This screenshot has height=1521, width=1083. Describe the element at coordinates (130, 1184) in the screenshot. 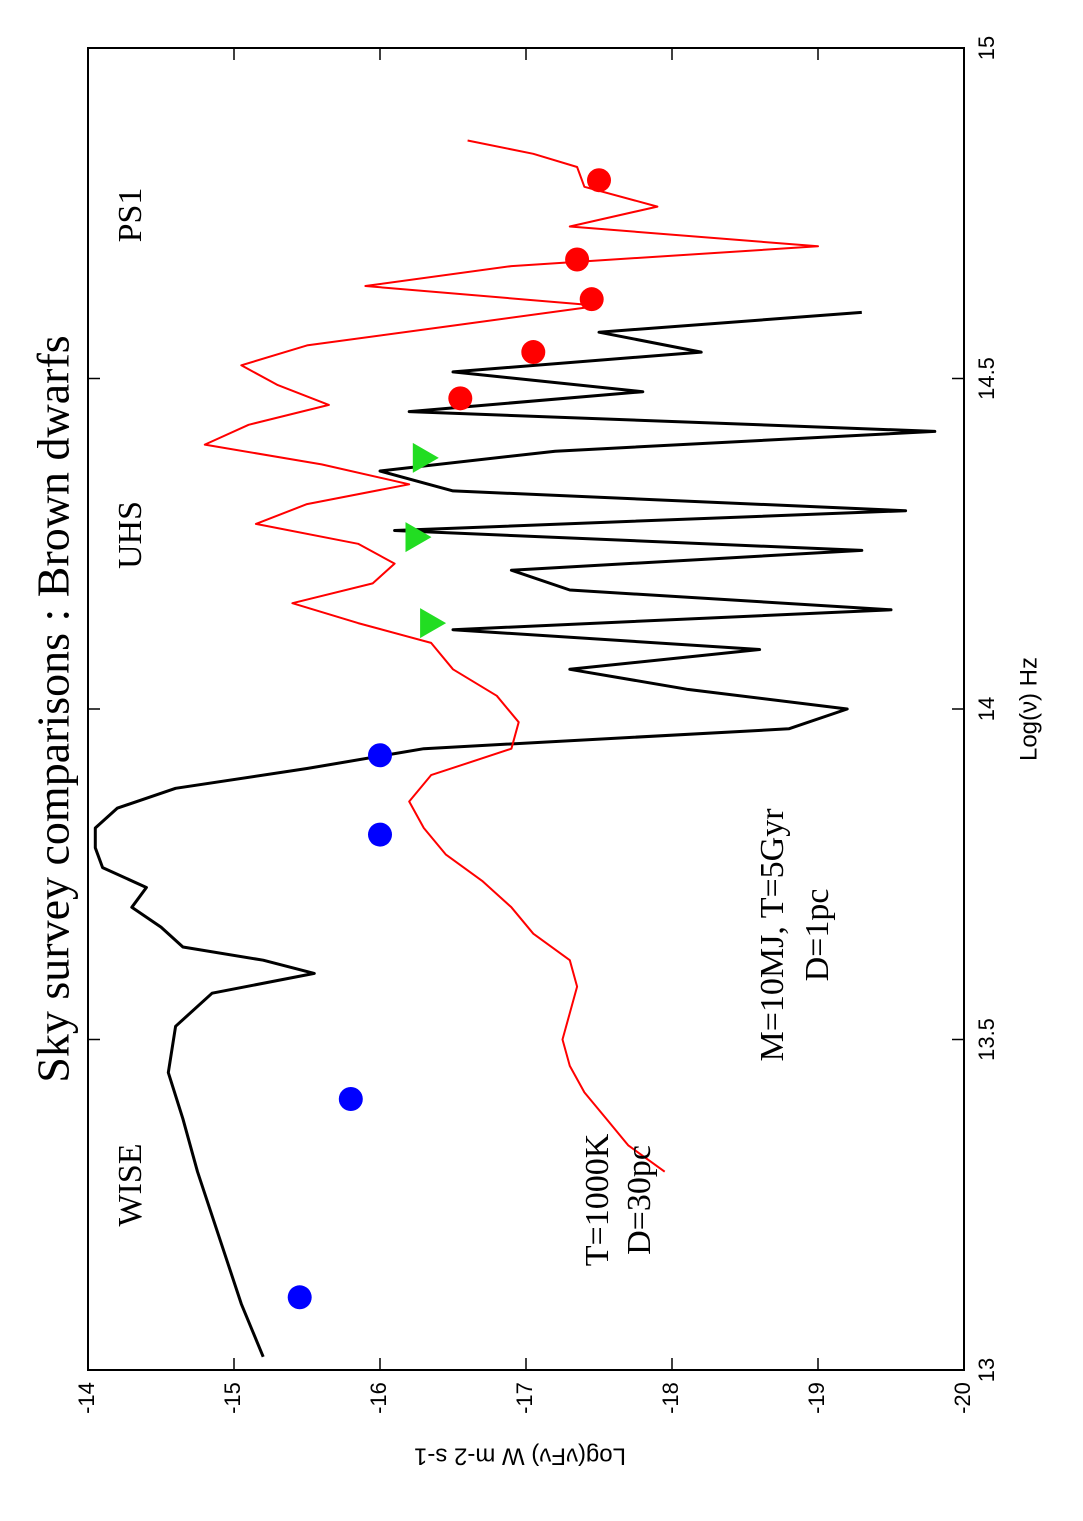

I see `wise-label: WISE` at that location.